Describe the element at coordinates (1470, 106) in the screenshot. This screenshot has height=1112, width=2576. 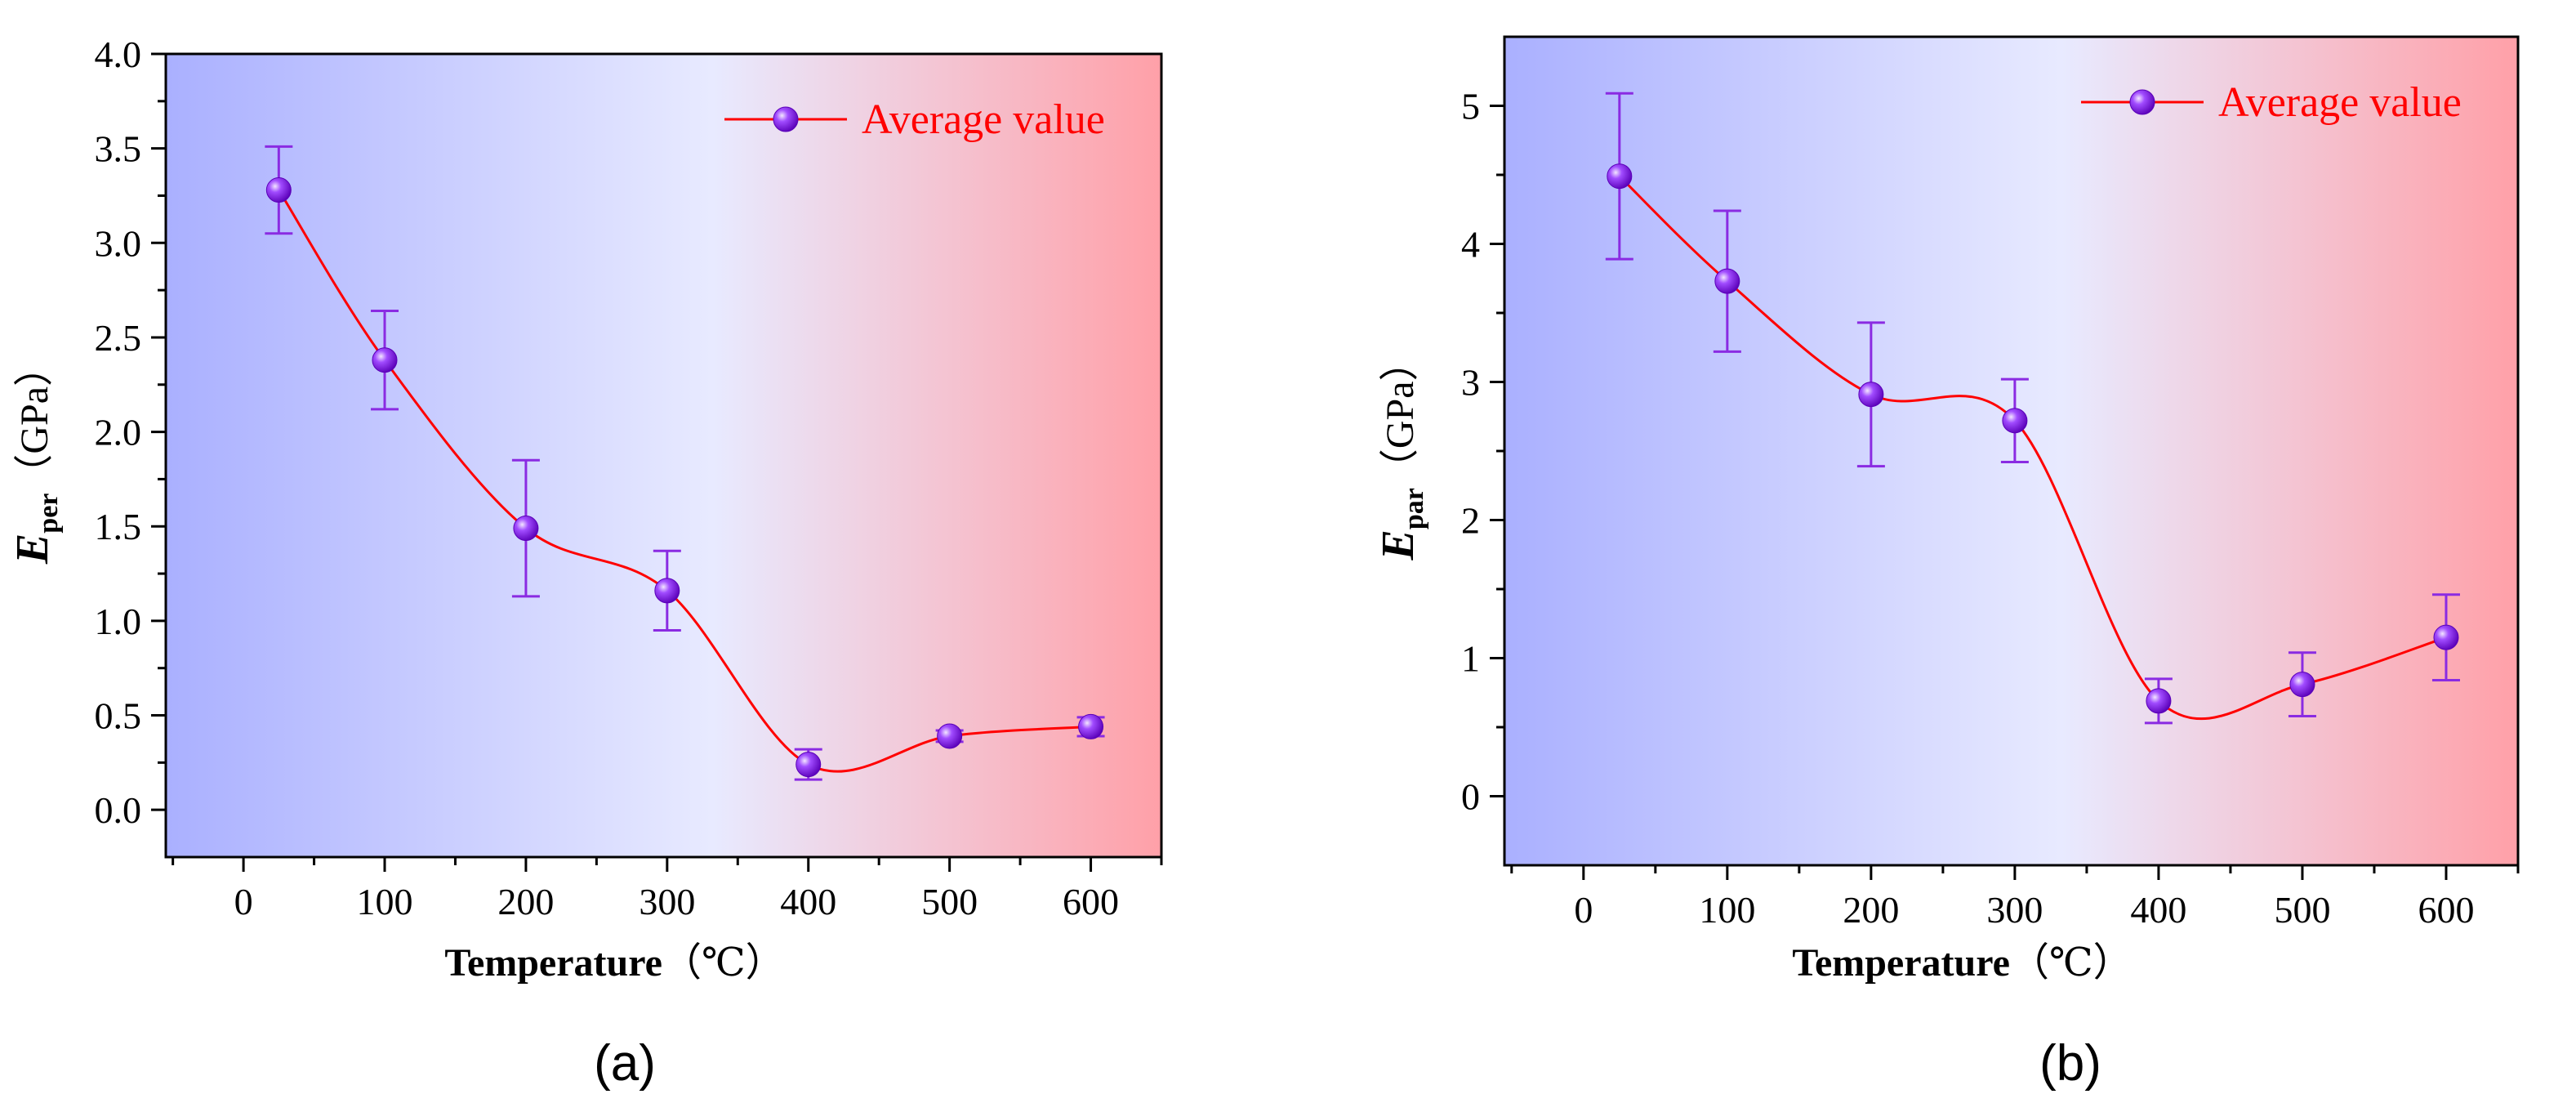
I see `y-tick-label: 5` at that location.